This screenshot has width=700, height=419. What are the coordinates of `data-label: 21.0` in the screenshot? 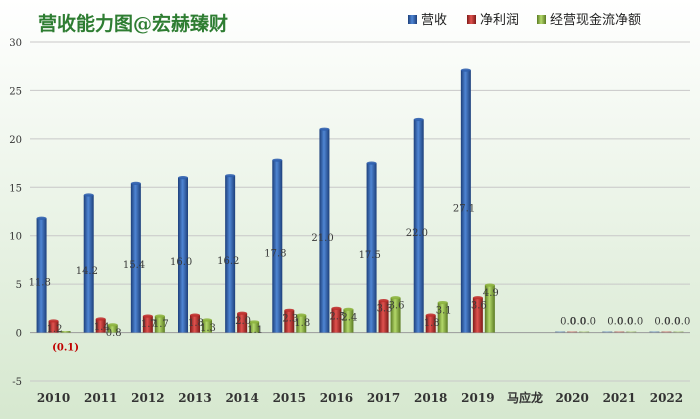 It's located at (322, 238).